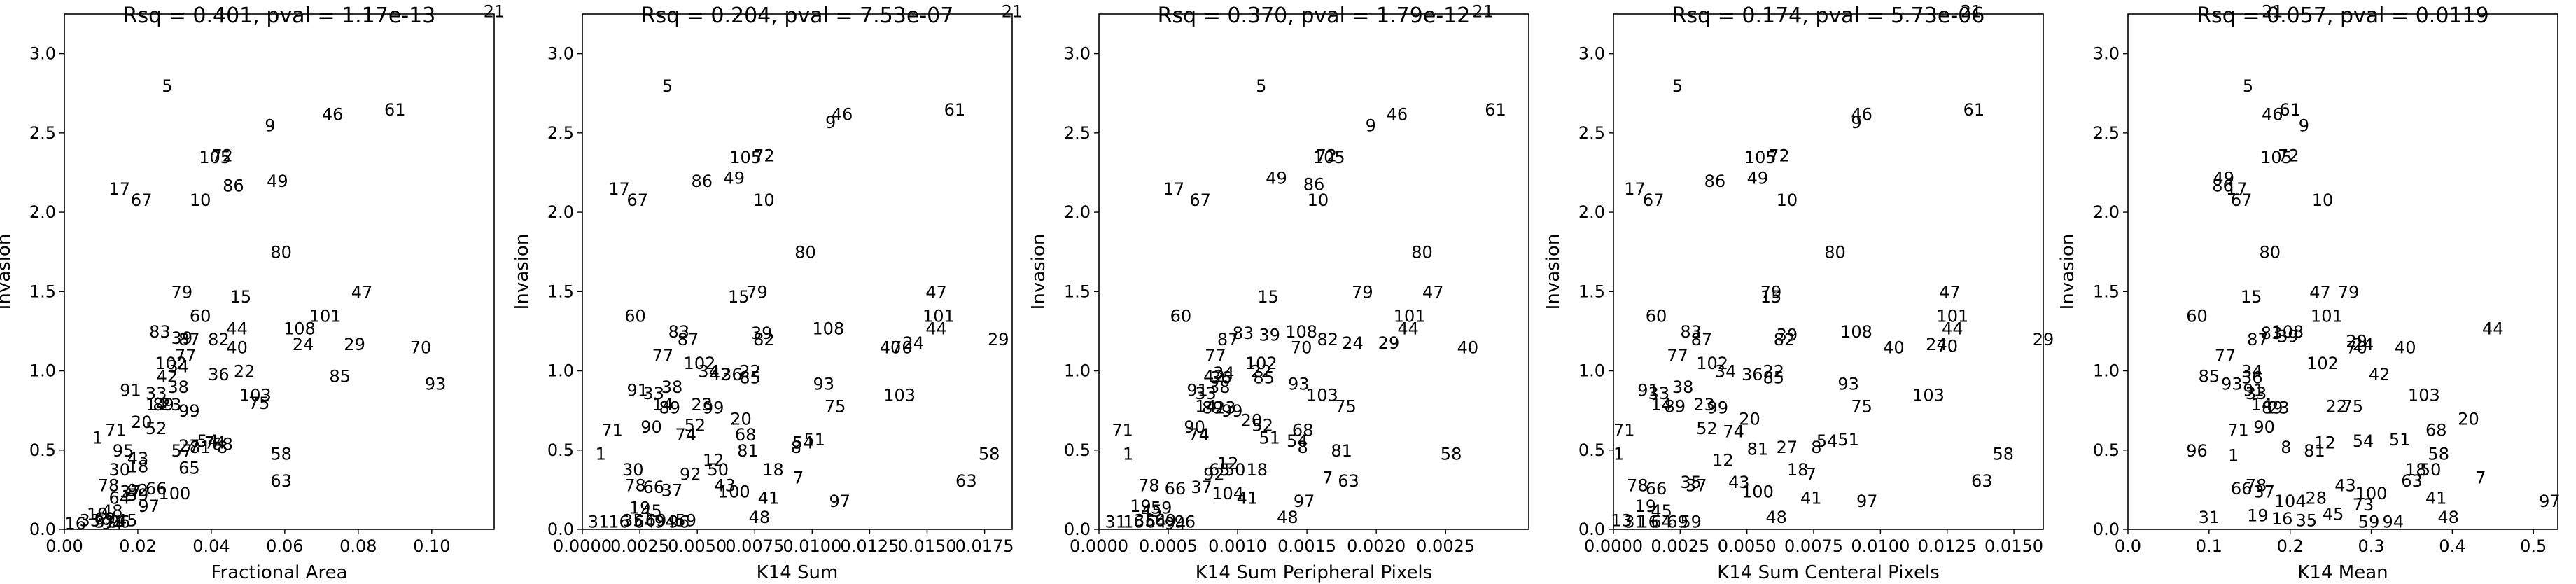  What do you see at coordinates (1314, 572) in the screenshot?
I see `x-axis-label: K14 Sum Peripheral Pixels` at bounding box center [1314, 572].